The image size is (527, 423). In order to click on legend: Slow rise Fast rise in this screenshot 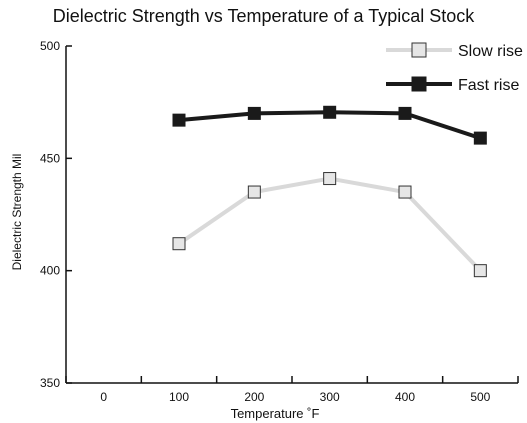, I will do `click(454, 68)`.